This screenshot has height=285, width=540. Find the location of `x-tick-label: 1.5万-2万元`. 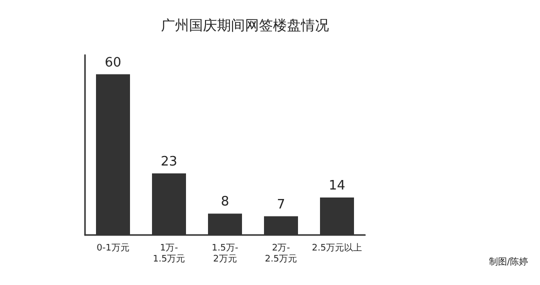

x-tick-label: 1.5万-2万元 is located at coordinates (225, 254).